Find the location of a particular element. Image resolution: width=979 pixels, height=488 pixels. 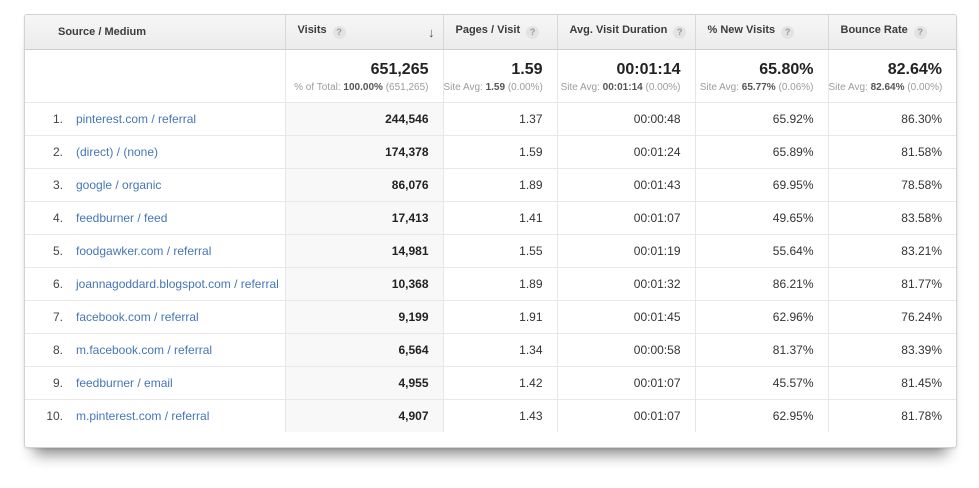

percent-new-visits-cell: 45.57% is located at coordinates (761, 382).